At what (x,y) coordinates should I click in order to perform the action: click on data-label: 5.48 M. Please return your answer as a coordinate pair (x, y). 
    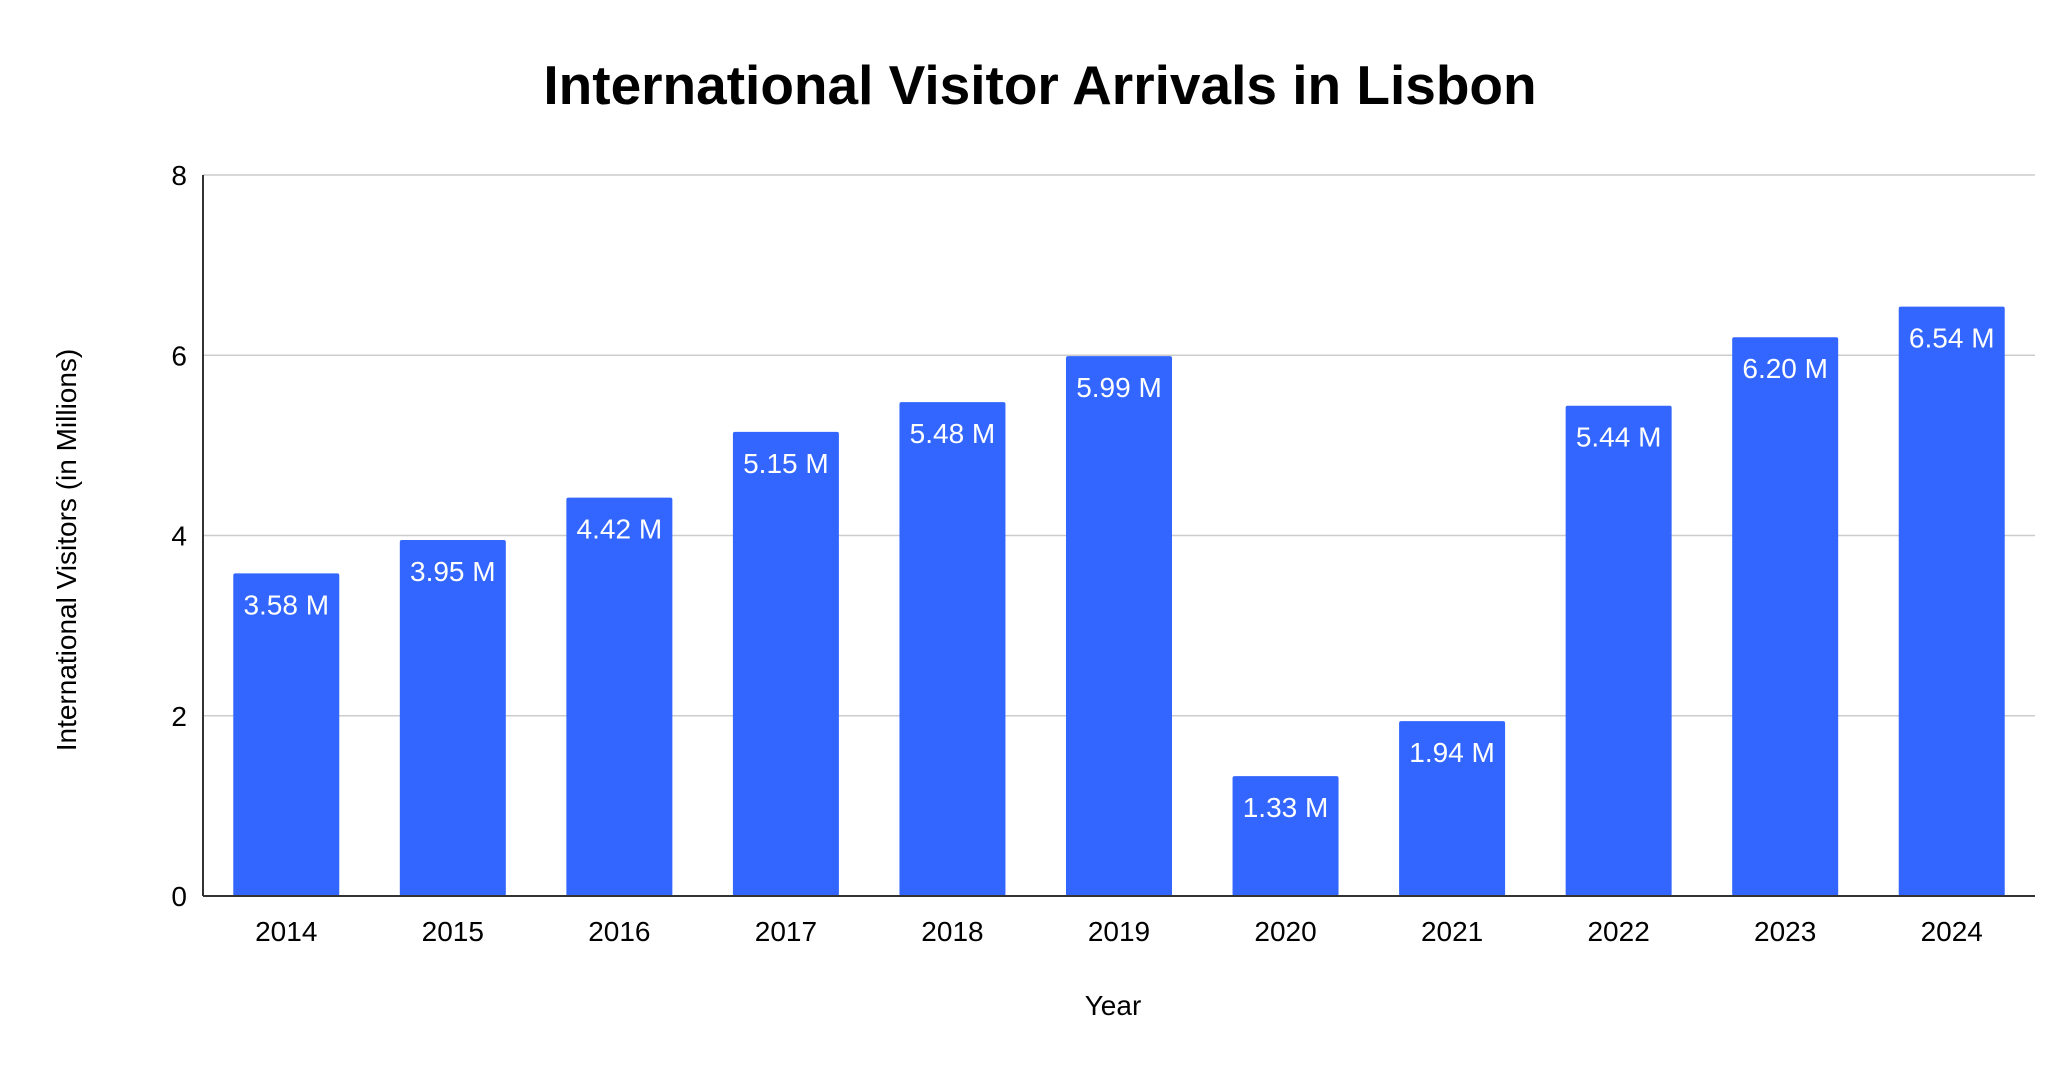
    Looking at the image, I should click on (953, 433).